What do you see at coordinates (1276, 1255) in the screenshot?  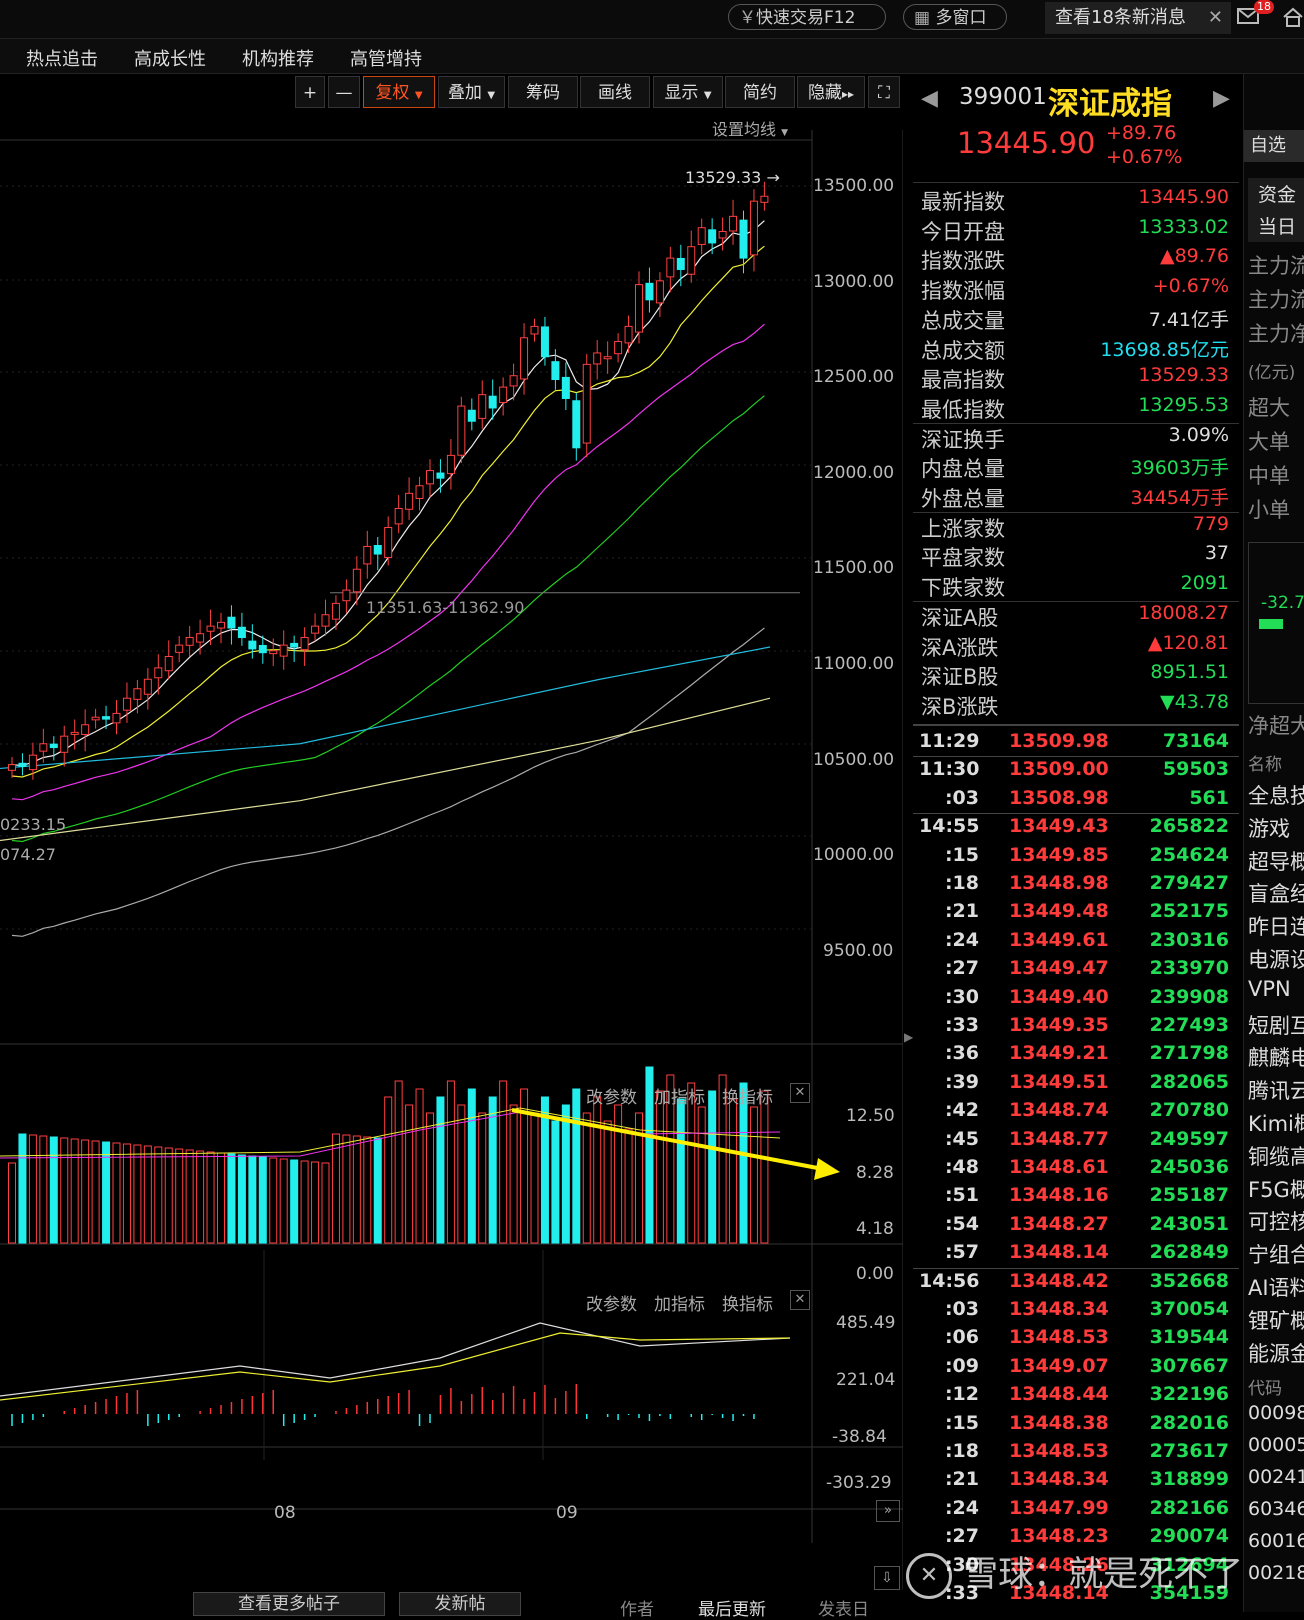 I see `sector-item: 宁组合` at bounding box center [1276, 1255].